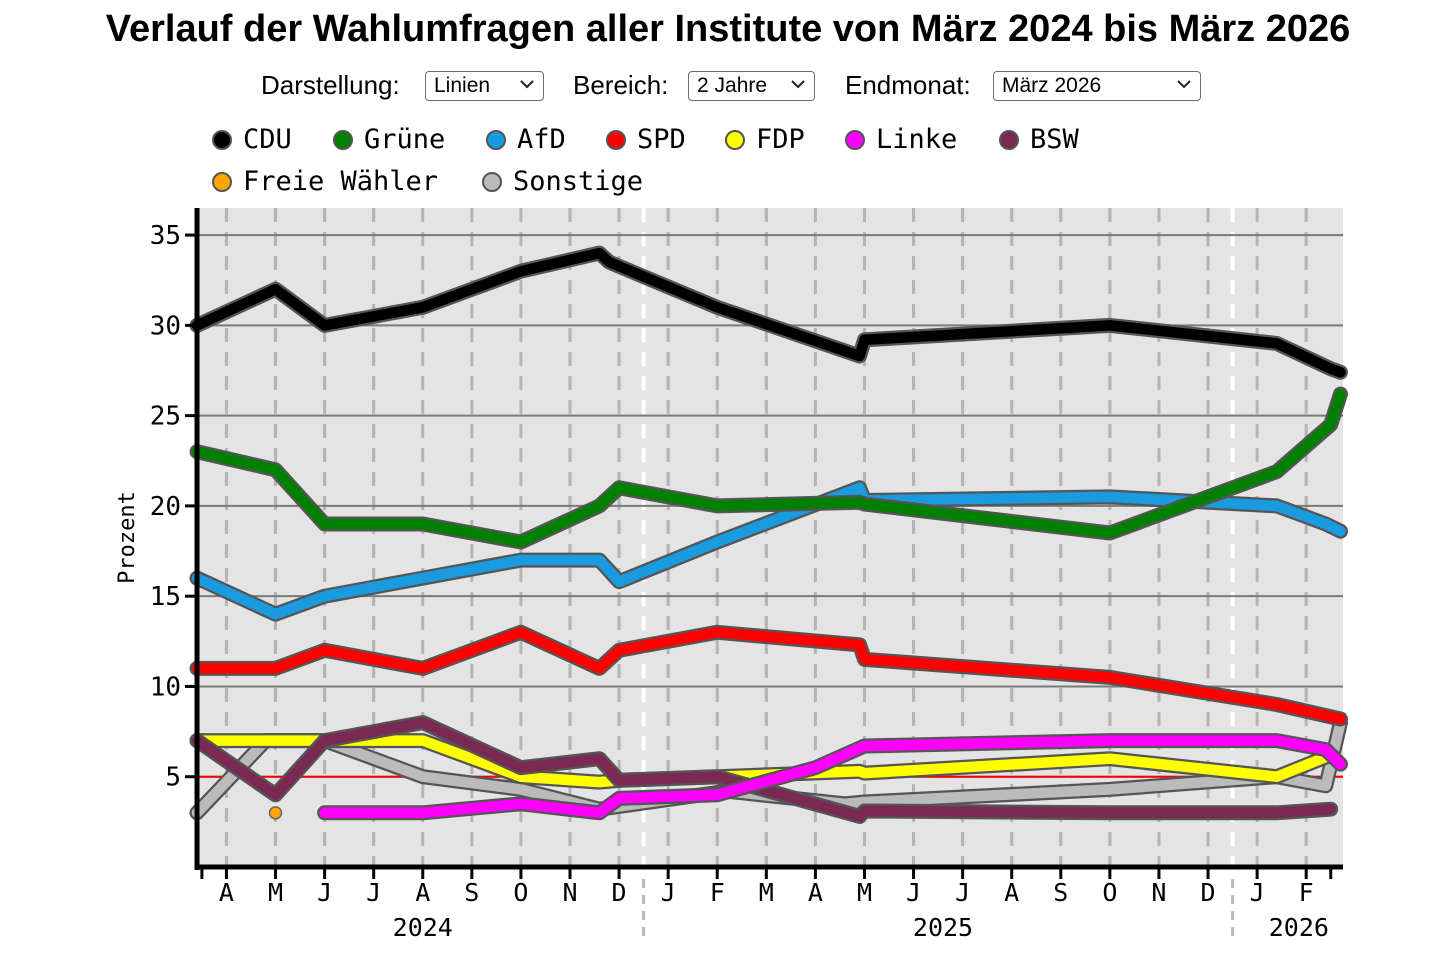 The height and width of the screenshot is (966, 1456). I want to click on series-gruene, so click(768, 468).